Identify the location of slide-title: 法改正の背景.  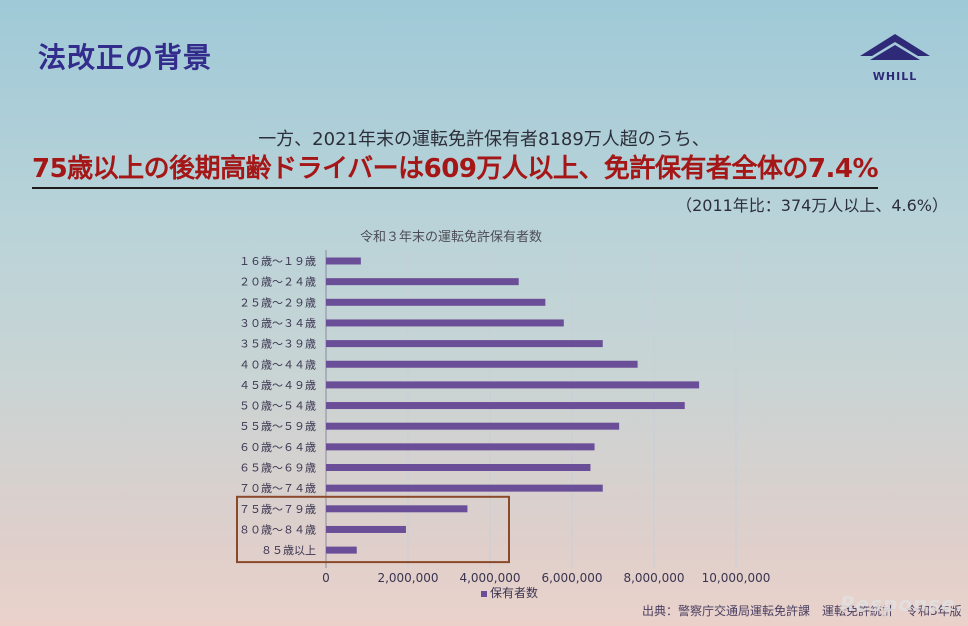
(125, 57).